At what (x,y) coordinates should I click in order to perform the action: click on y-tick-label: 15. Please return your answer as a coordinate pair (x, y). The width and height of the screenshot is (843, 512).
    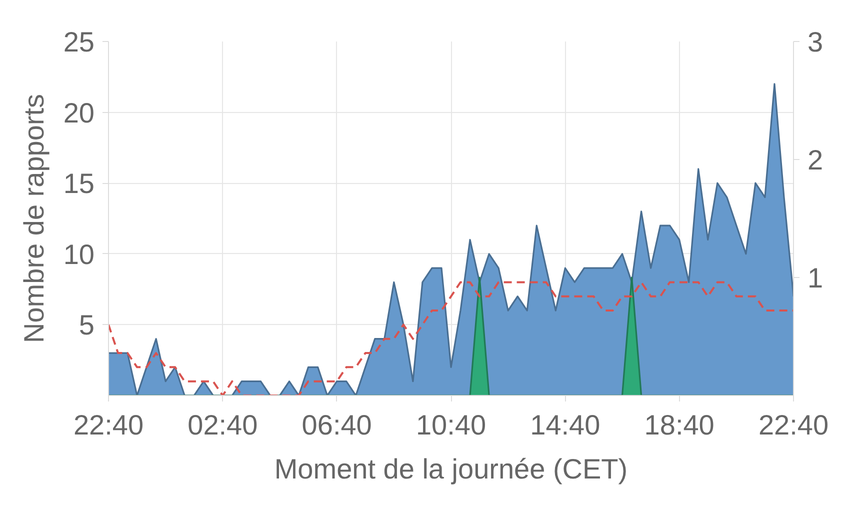
    Looking at the image, I should click on (79, 184).